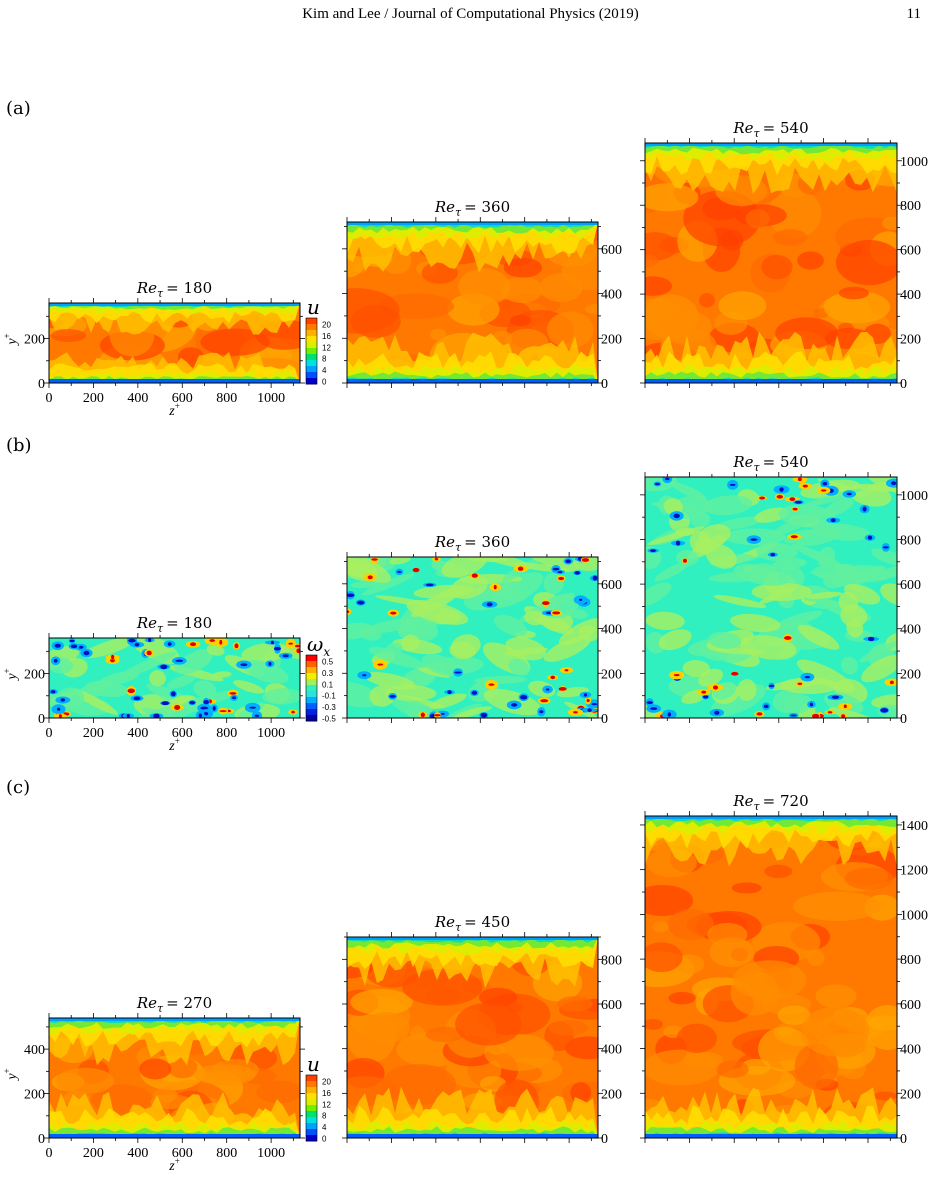 The image size is (941, 1184). Describe the element at coordinates (174, 678) in the screenshot. I see `contour-field` at that location.